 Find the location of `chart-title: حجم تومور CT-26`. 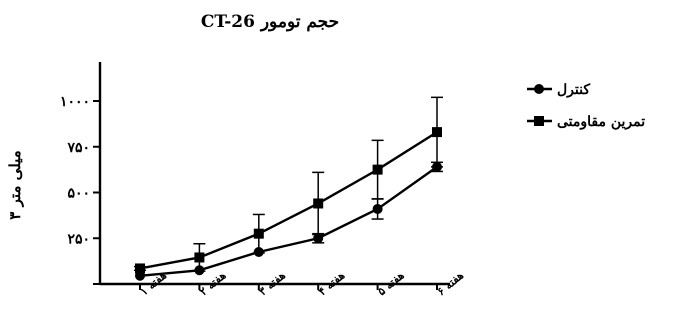

chart-title: حجم تومور CT-26 is located at coordinates (270, 22).